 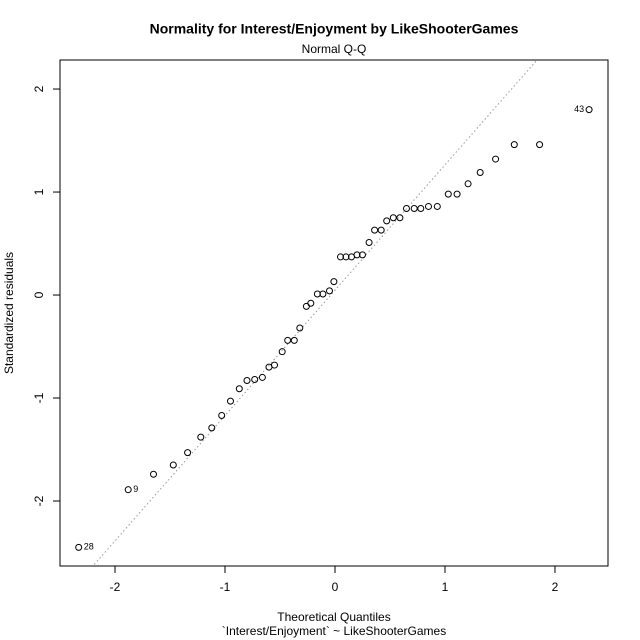 I want to click on x-tick-label: 1, so click(x=445, y=587).